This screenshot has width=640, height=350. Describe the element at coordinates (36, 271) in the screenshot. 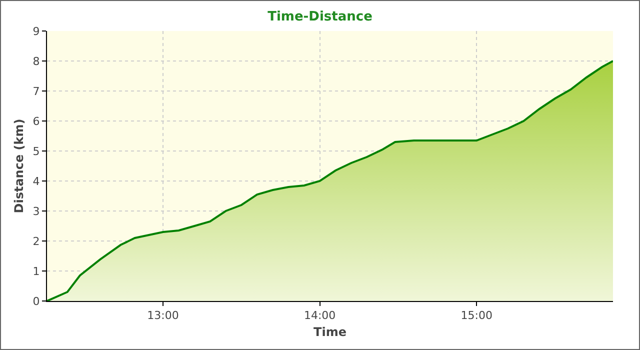

I see `y-tick-label: 1` at that location.